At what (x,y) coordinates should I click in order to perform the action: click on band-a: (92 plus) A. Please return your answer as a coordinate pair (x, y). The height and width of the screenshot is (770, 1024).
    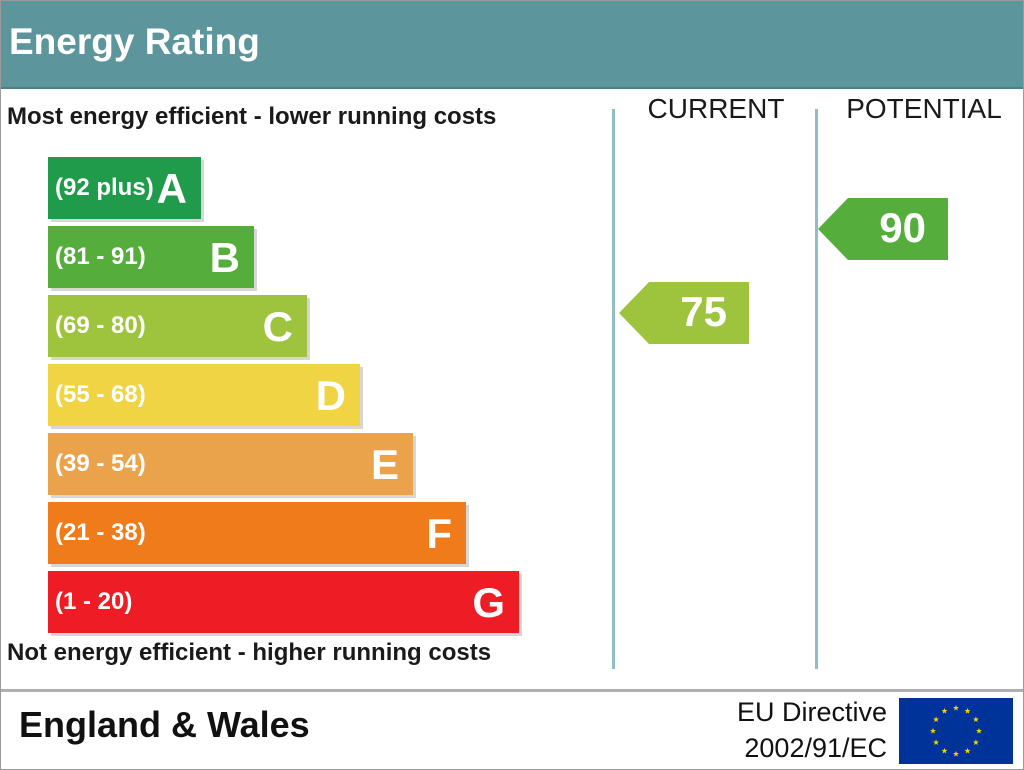
    Looking at the image, I should click on (124, 188).